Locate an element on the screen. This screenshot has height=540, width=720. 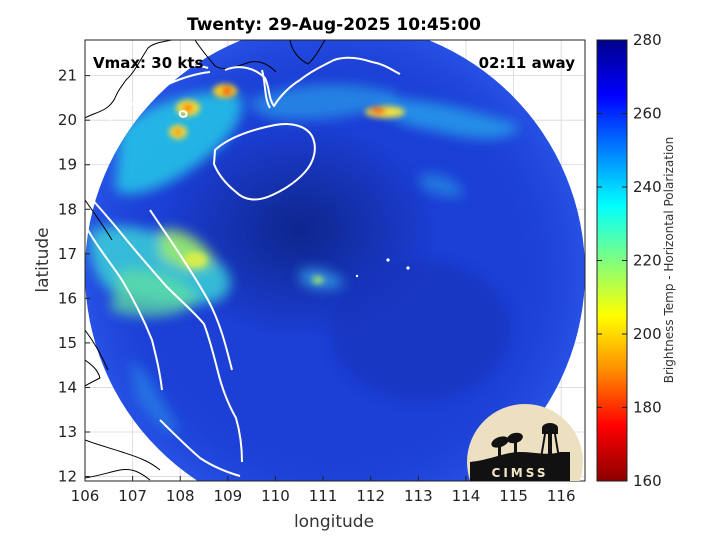
colorbar-tick-label: 200 is located at coordinates (647, 334).